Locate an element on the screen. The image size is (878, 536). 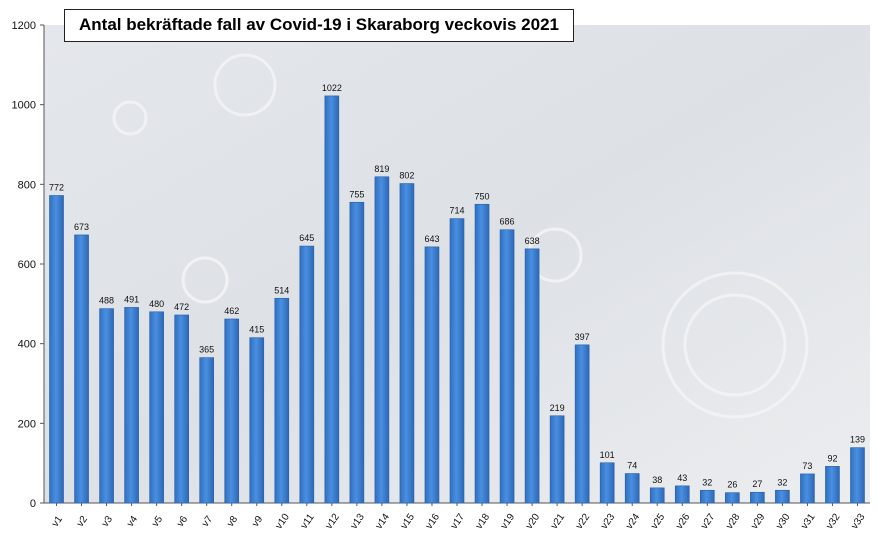
x-tick-label: v20 is located at coordinates (533, 521).